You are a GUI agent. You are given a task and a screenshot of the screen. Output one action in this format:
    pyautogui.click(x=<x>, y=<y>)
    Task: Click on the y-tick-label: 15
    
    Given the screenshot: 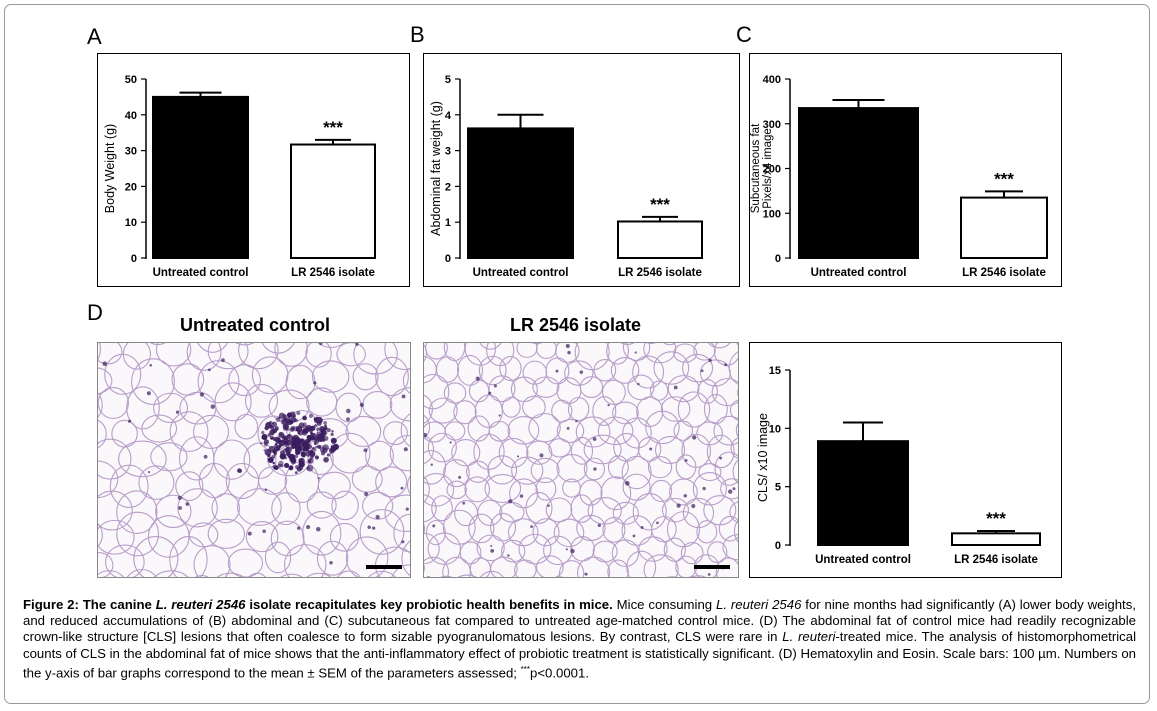 What is the action you would take?
    pyautogui.click(x=775, y=371)
    